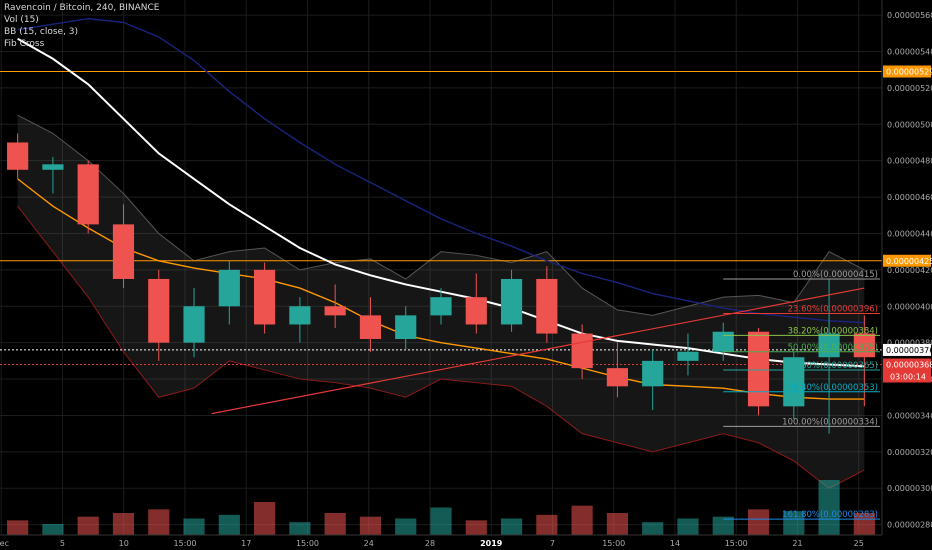 This screenshot has height=550, width=932. What do you see at coordinates (909, 51) in the screenshot?
I see `y-tick-label: 0.00000540` at bounding box center [909, 51].